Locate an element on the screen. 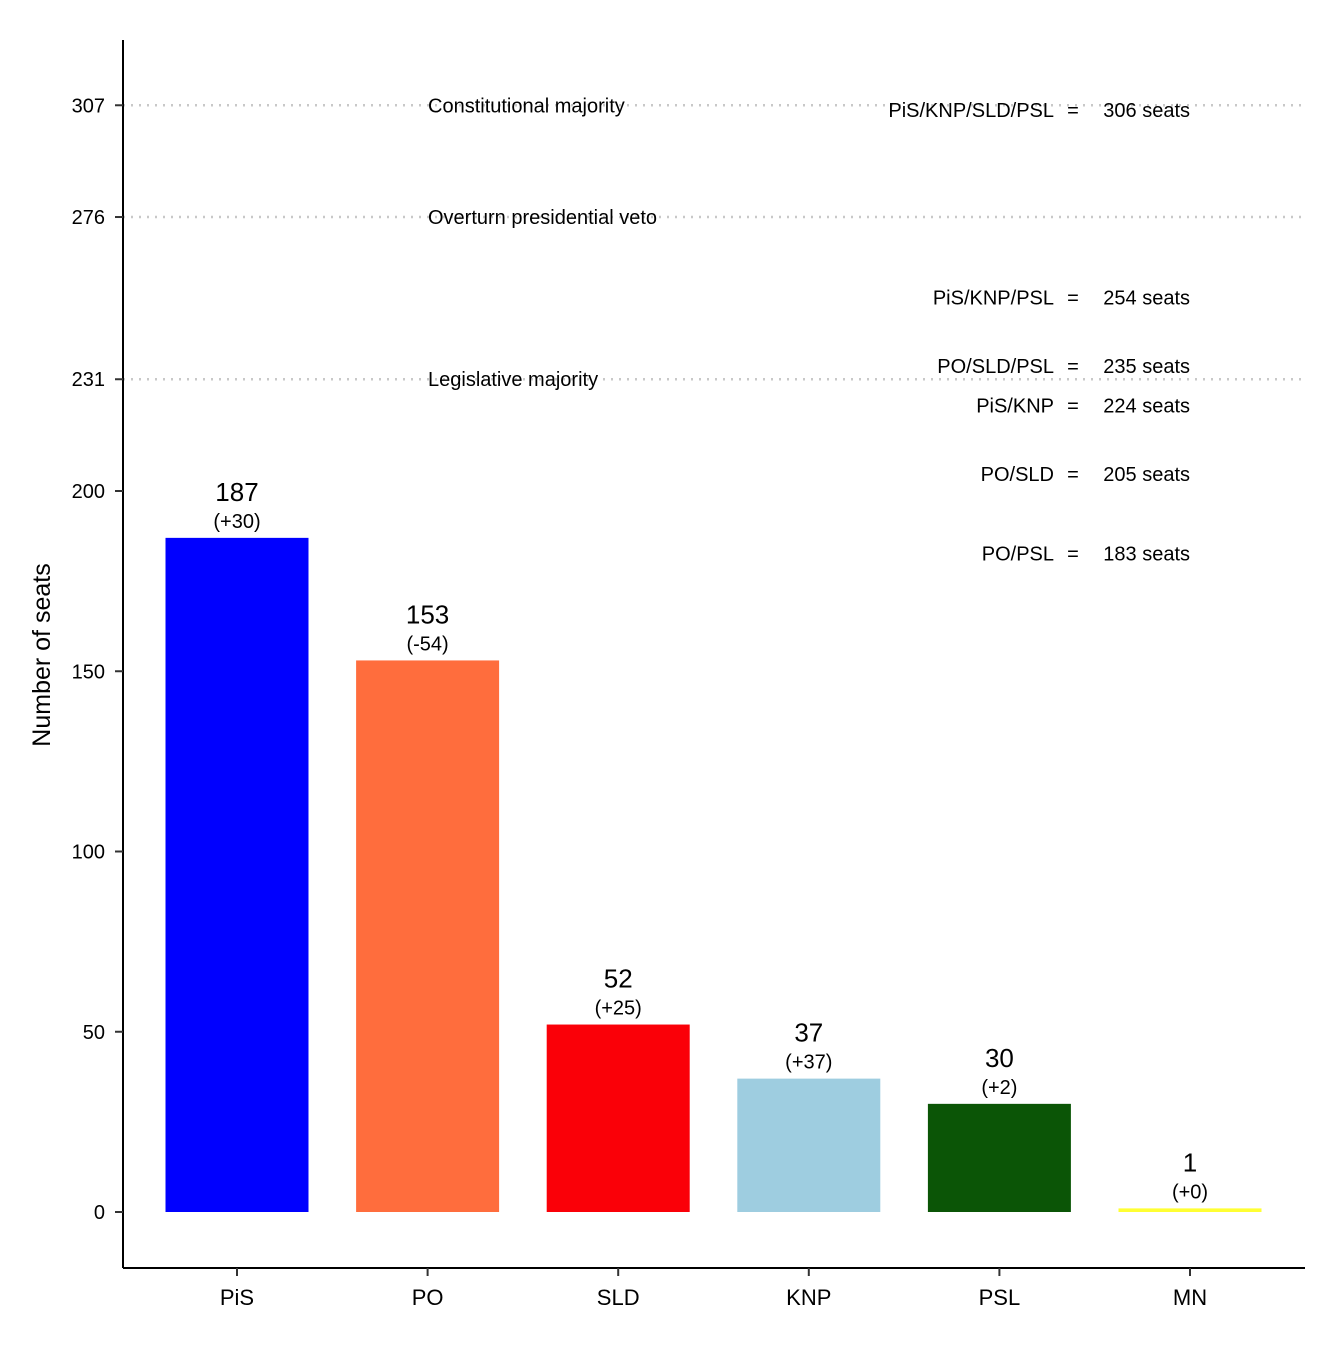 This screenshot has width=1344, height=1349. coalition-seats: 205 seats is located at coordinates (1146, 475).